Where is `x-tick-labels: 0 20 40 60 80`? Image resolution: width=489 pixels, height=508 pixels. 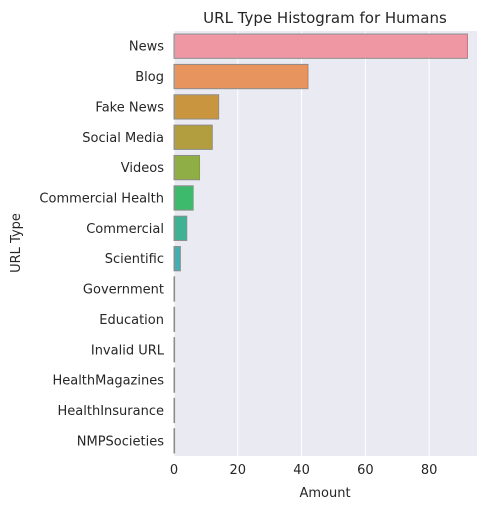 x-tick-labels: 0 20 40 60 80 is located at coordinates (304, 470).